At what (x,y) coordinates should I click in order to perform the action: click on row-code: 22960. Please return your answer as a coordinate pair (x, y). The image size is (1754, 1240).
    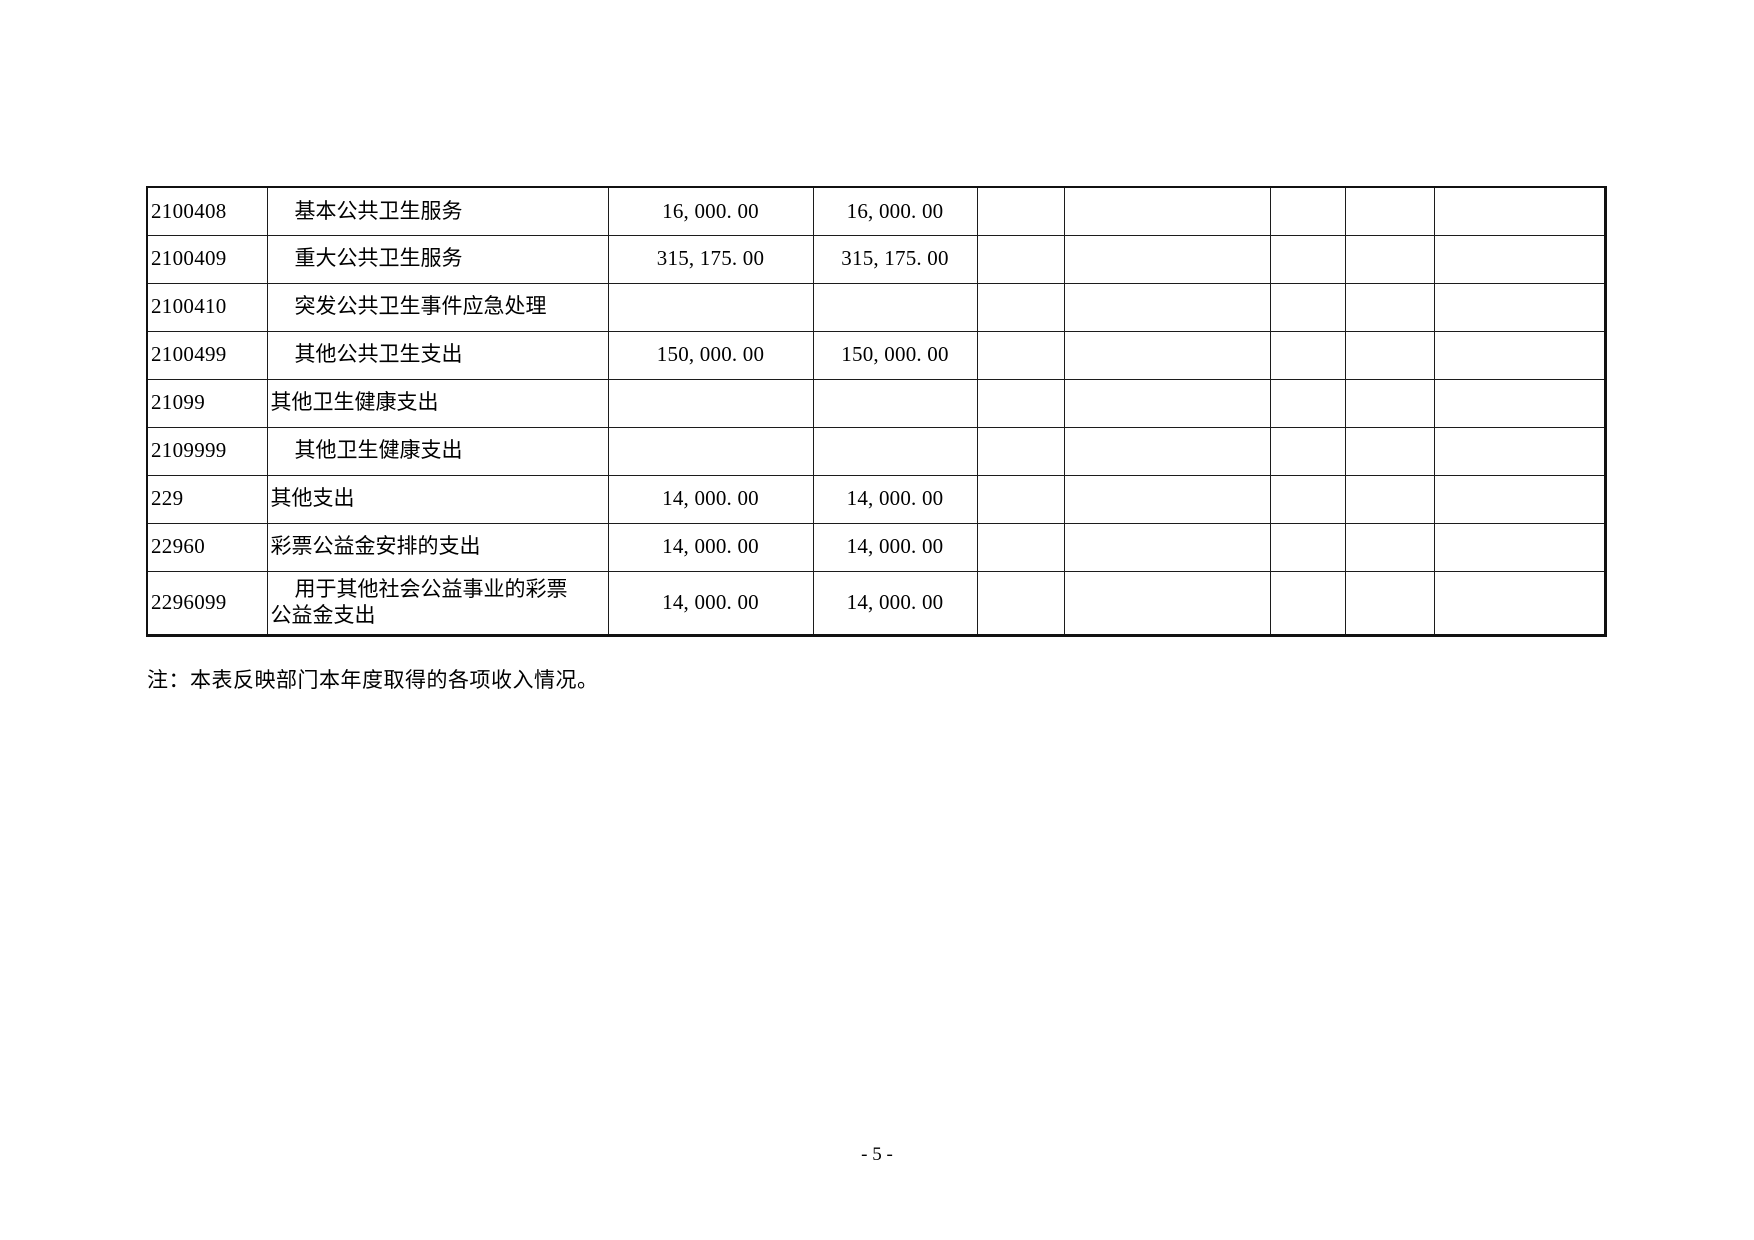
    Looking at the image, I should click on (207, 547).